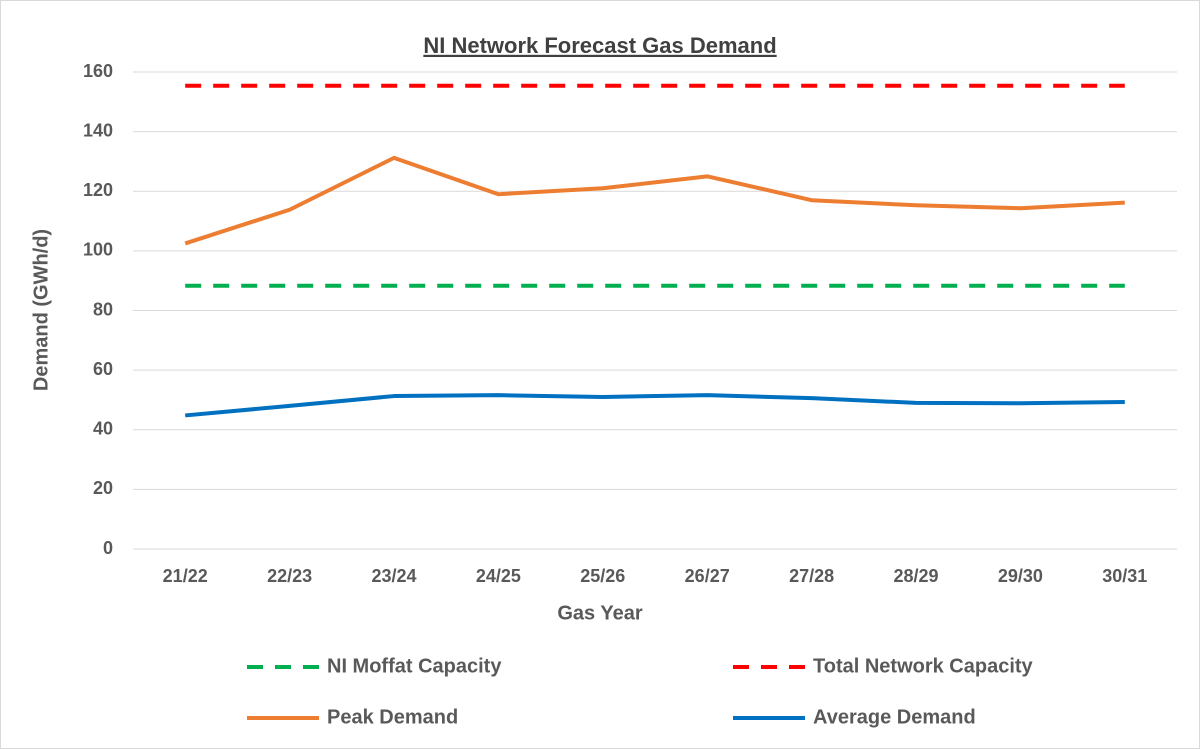  I want to click on y-tick-label: 140, so click(98, 130).